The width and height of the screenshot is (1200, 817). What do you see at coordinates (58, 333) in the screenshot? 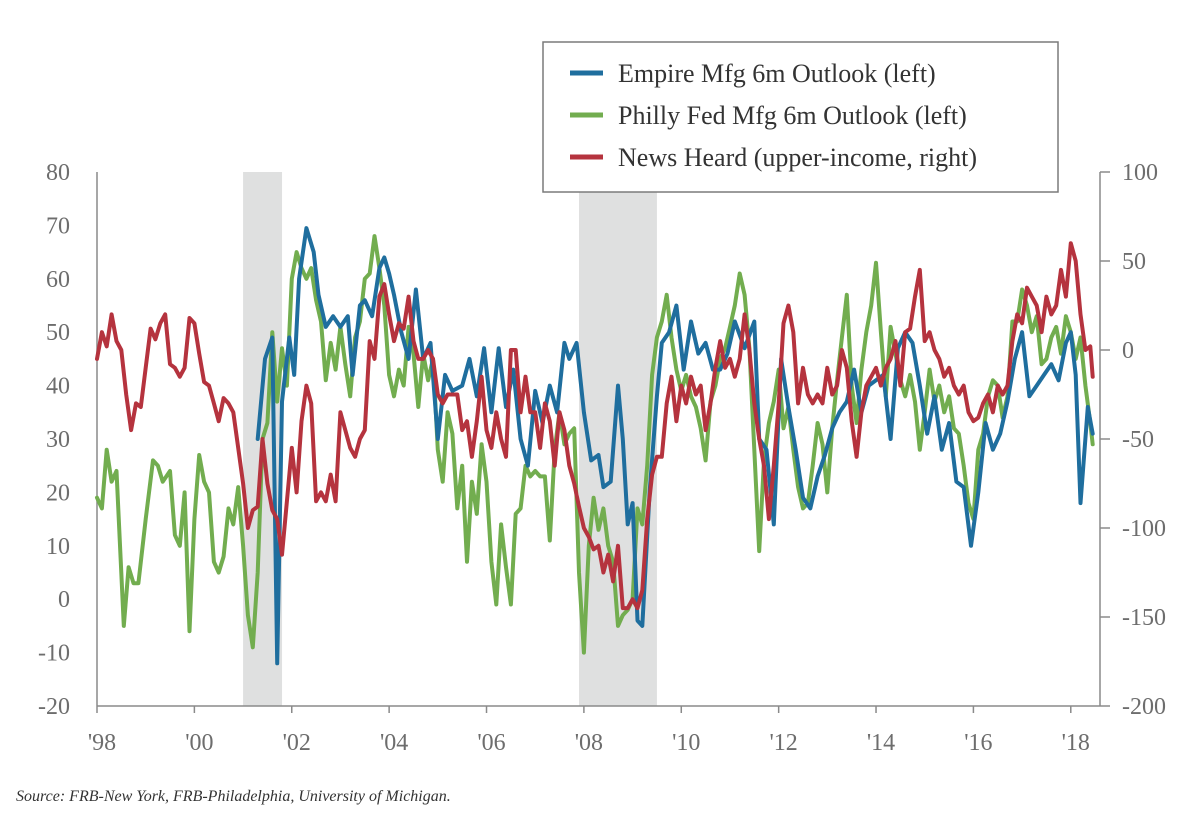
I see `y-left-tick-label: 50` at bounding box center [58, 333].